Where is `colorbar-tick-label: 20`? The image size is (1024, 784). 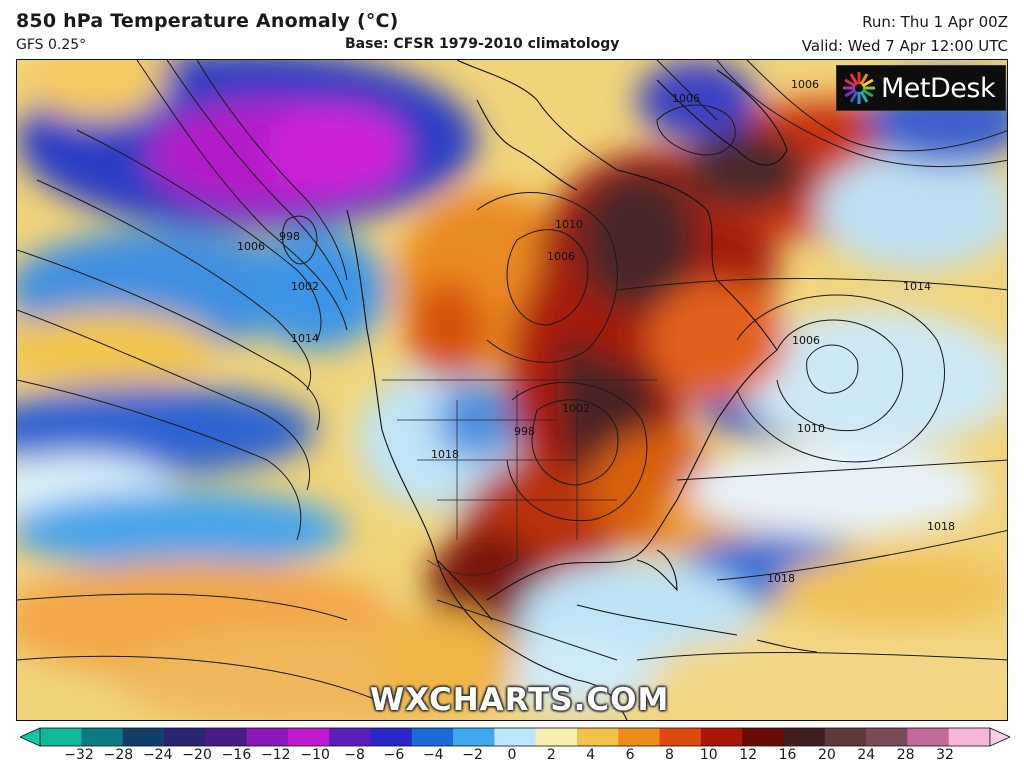
colorbar-tick-label: 20 is located at coordinates (826, 755).